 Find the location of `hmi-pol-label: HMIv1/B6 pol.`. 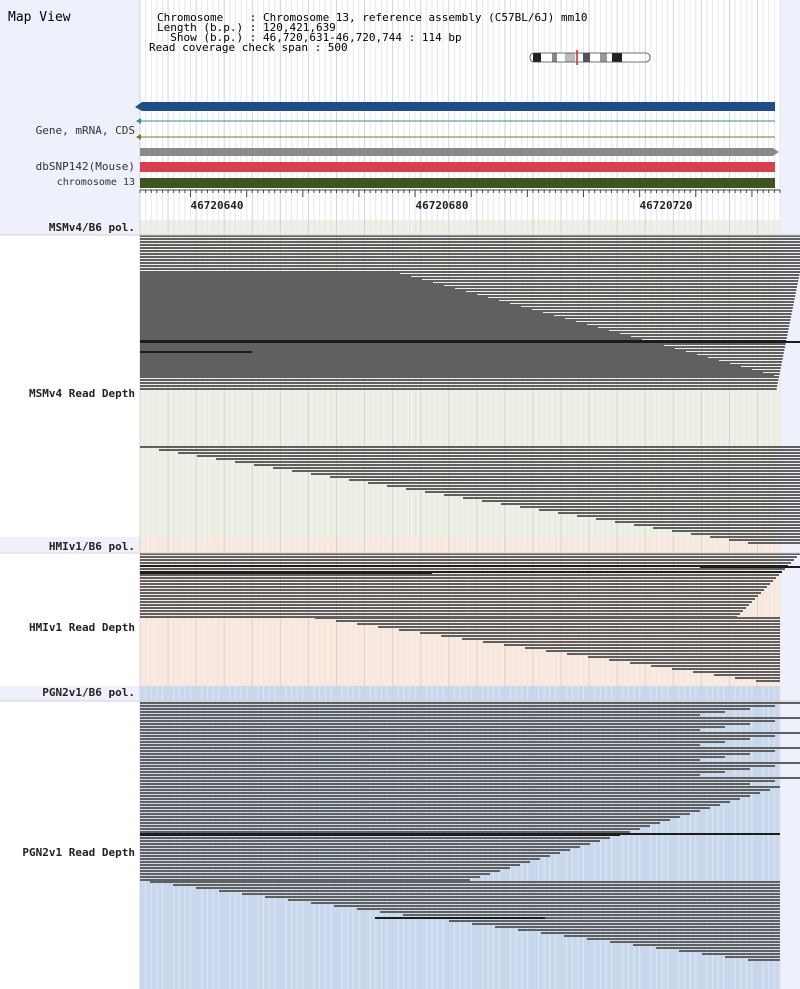

hmi-pol-label: HMIv1/B6 pol. is located at coordinates (91, 546).